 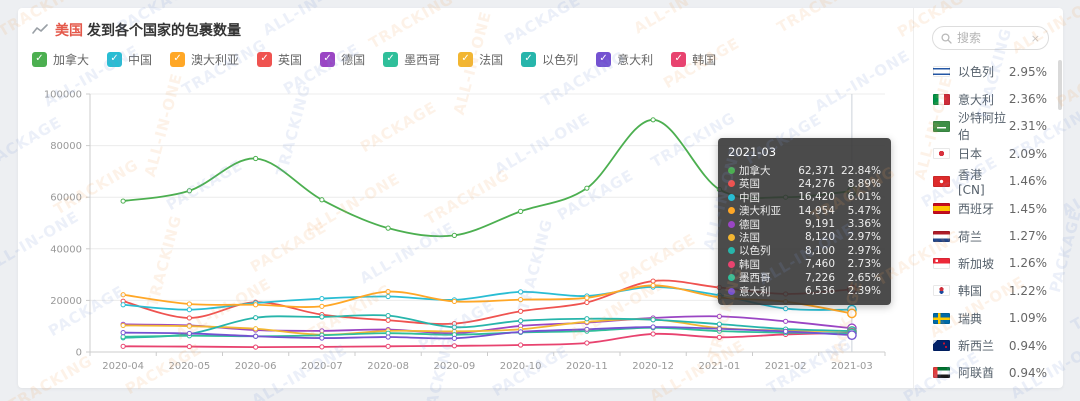 I want to click on flag-saudi-arabia-icon, so click(x=941, y=126).